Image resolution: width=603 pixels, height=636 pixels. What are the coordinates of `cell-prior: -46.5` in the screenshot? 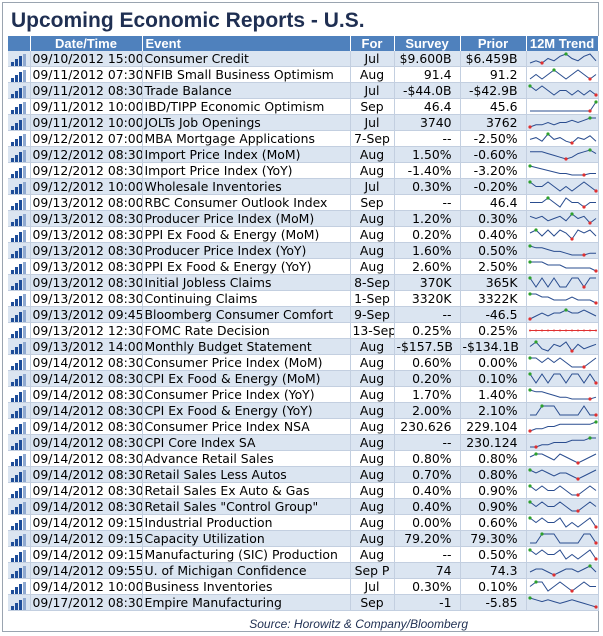 It's located at (493, 314).